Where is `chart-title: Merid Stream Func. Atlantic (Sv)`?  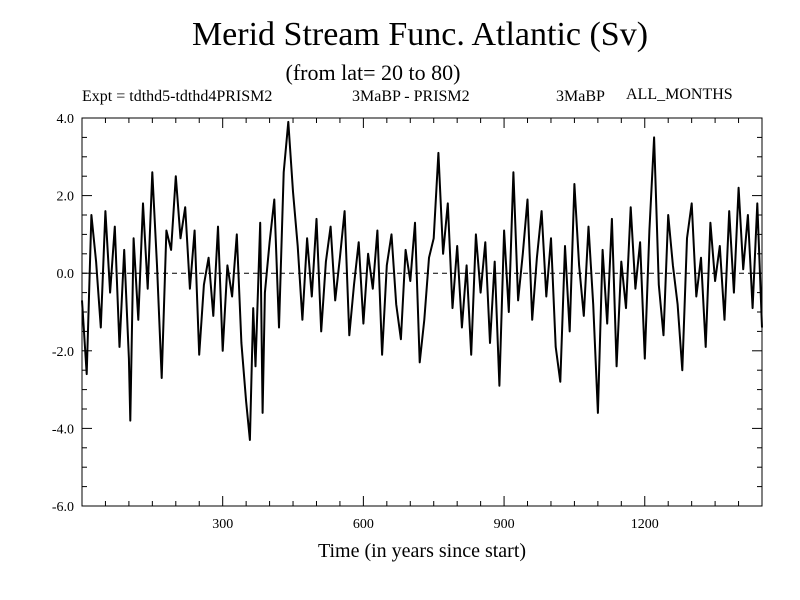 chart-title: Merid Stream Func. Atlantic (Sv) is located at coordinates (420, 34).